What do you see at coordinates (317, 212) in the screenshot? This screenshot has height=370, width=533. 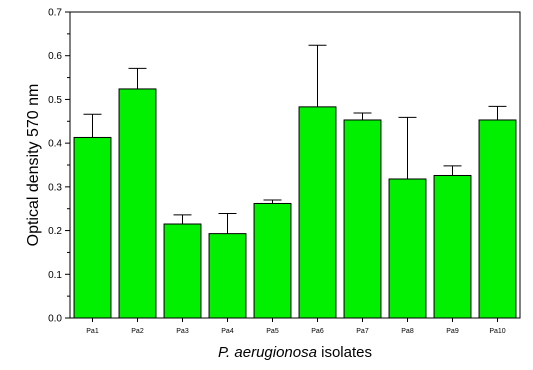 I see `bar-pa6` at bounding box center [317, 212].